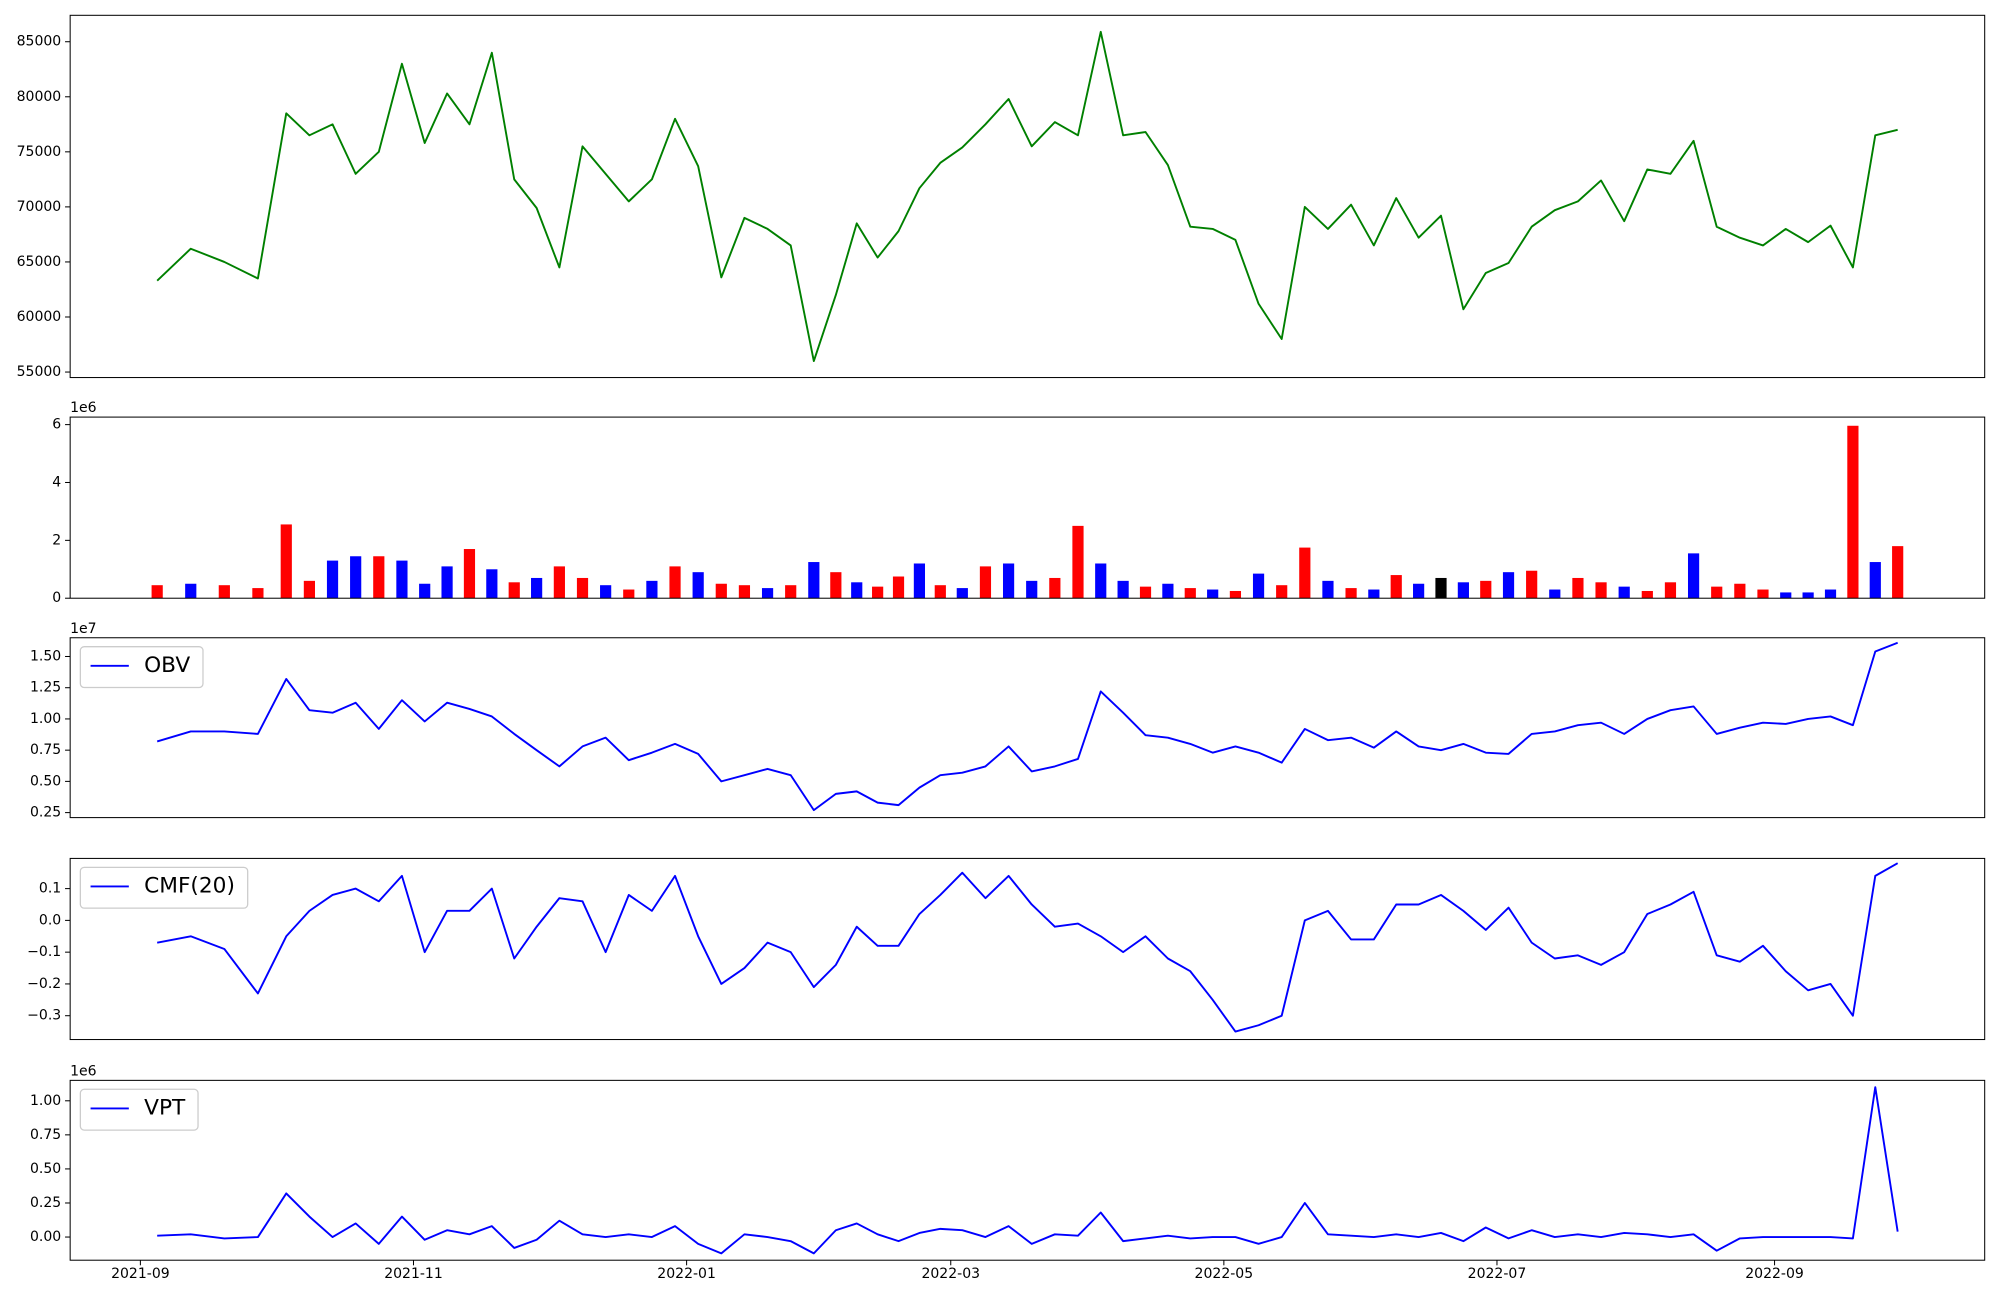  I want to click on y-tick-label: 55000, so click(39, 372).